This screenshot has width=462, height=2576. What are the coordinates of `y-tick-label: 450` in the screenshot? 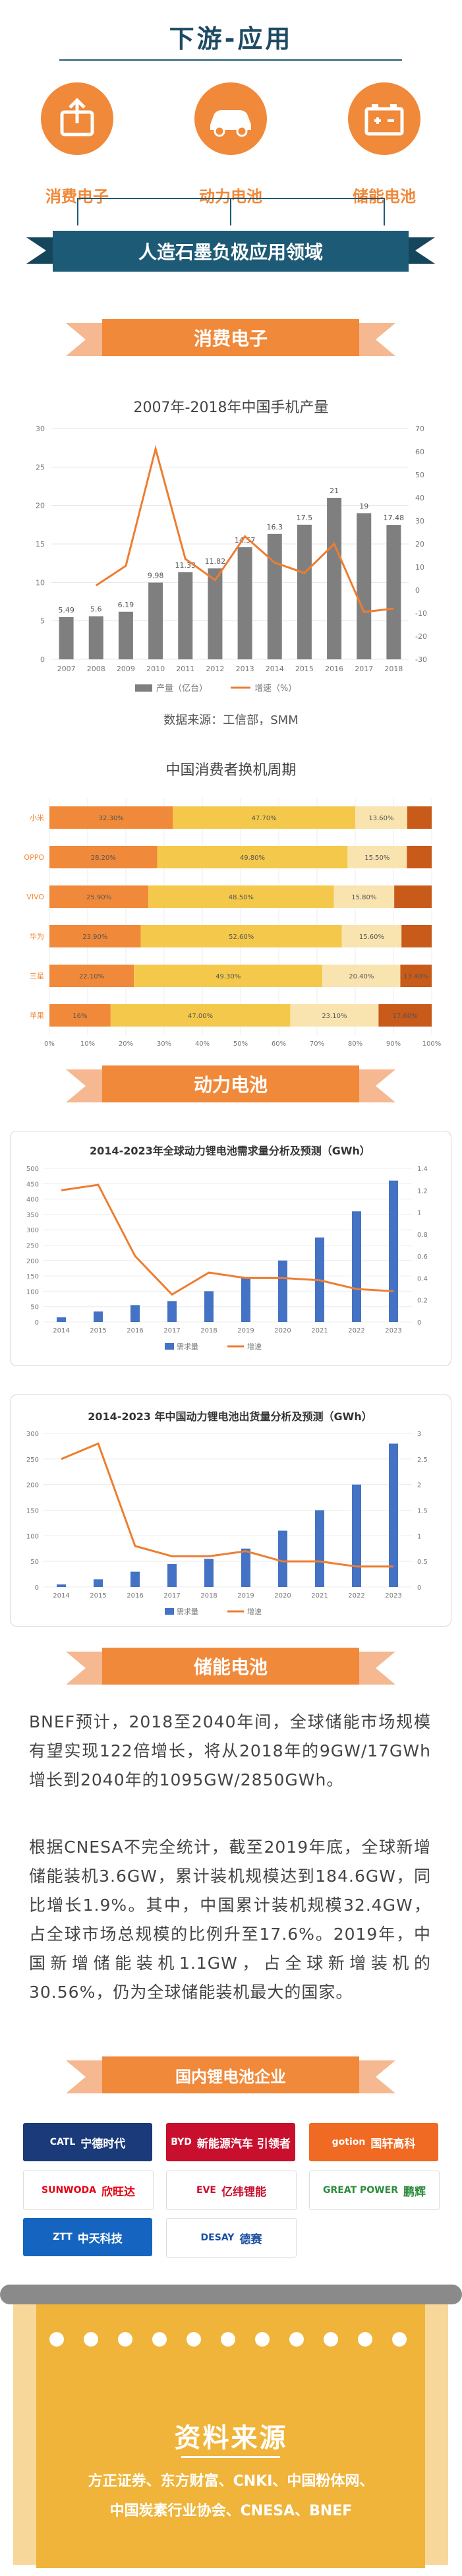 It's located at (33, 1184).